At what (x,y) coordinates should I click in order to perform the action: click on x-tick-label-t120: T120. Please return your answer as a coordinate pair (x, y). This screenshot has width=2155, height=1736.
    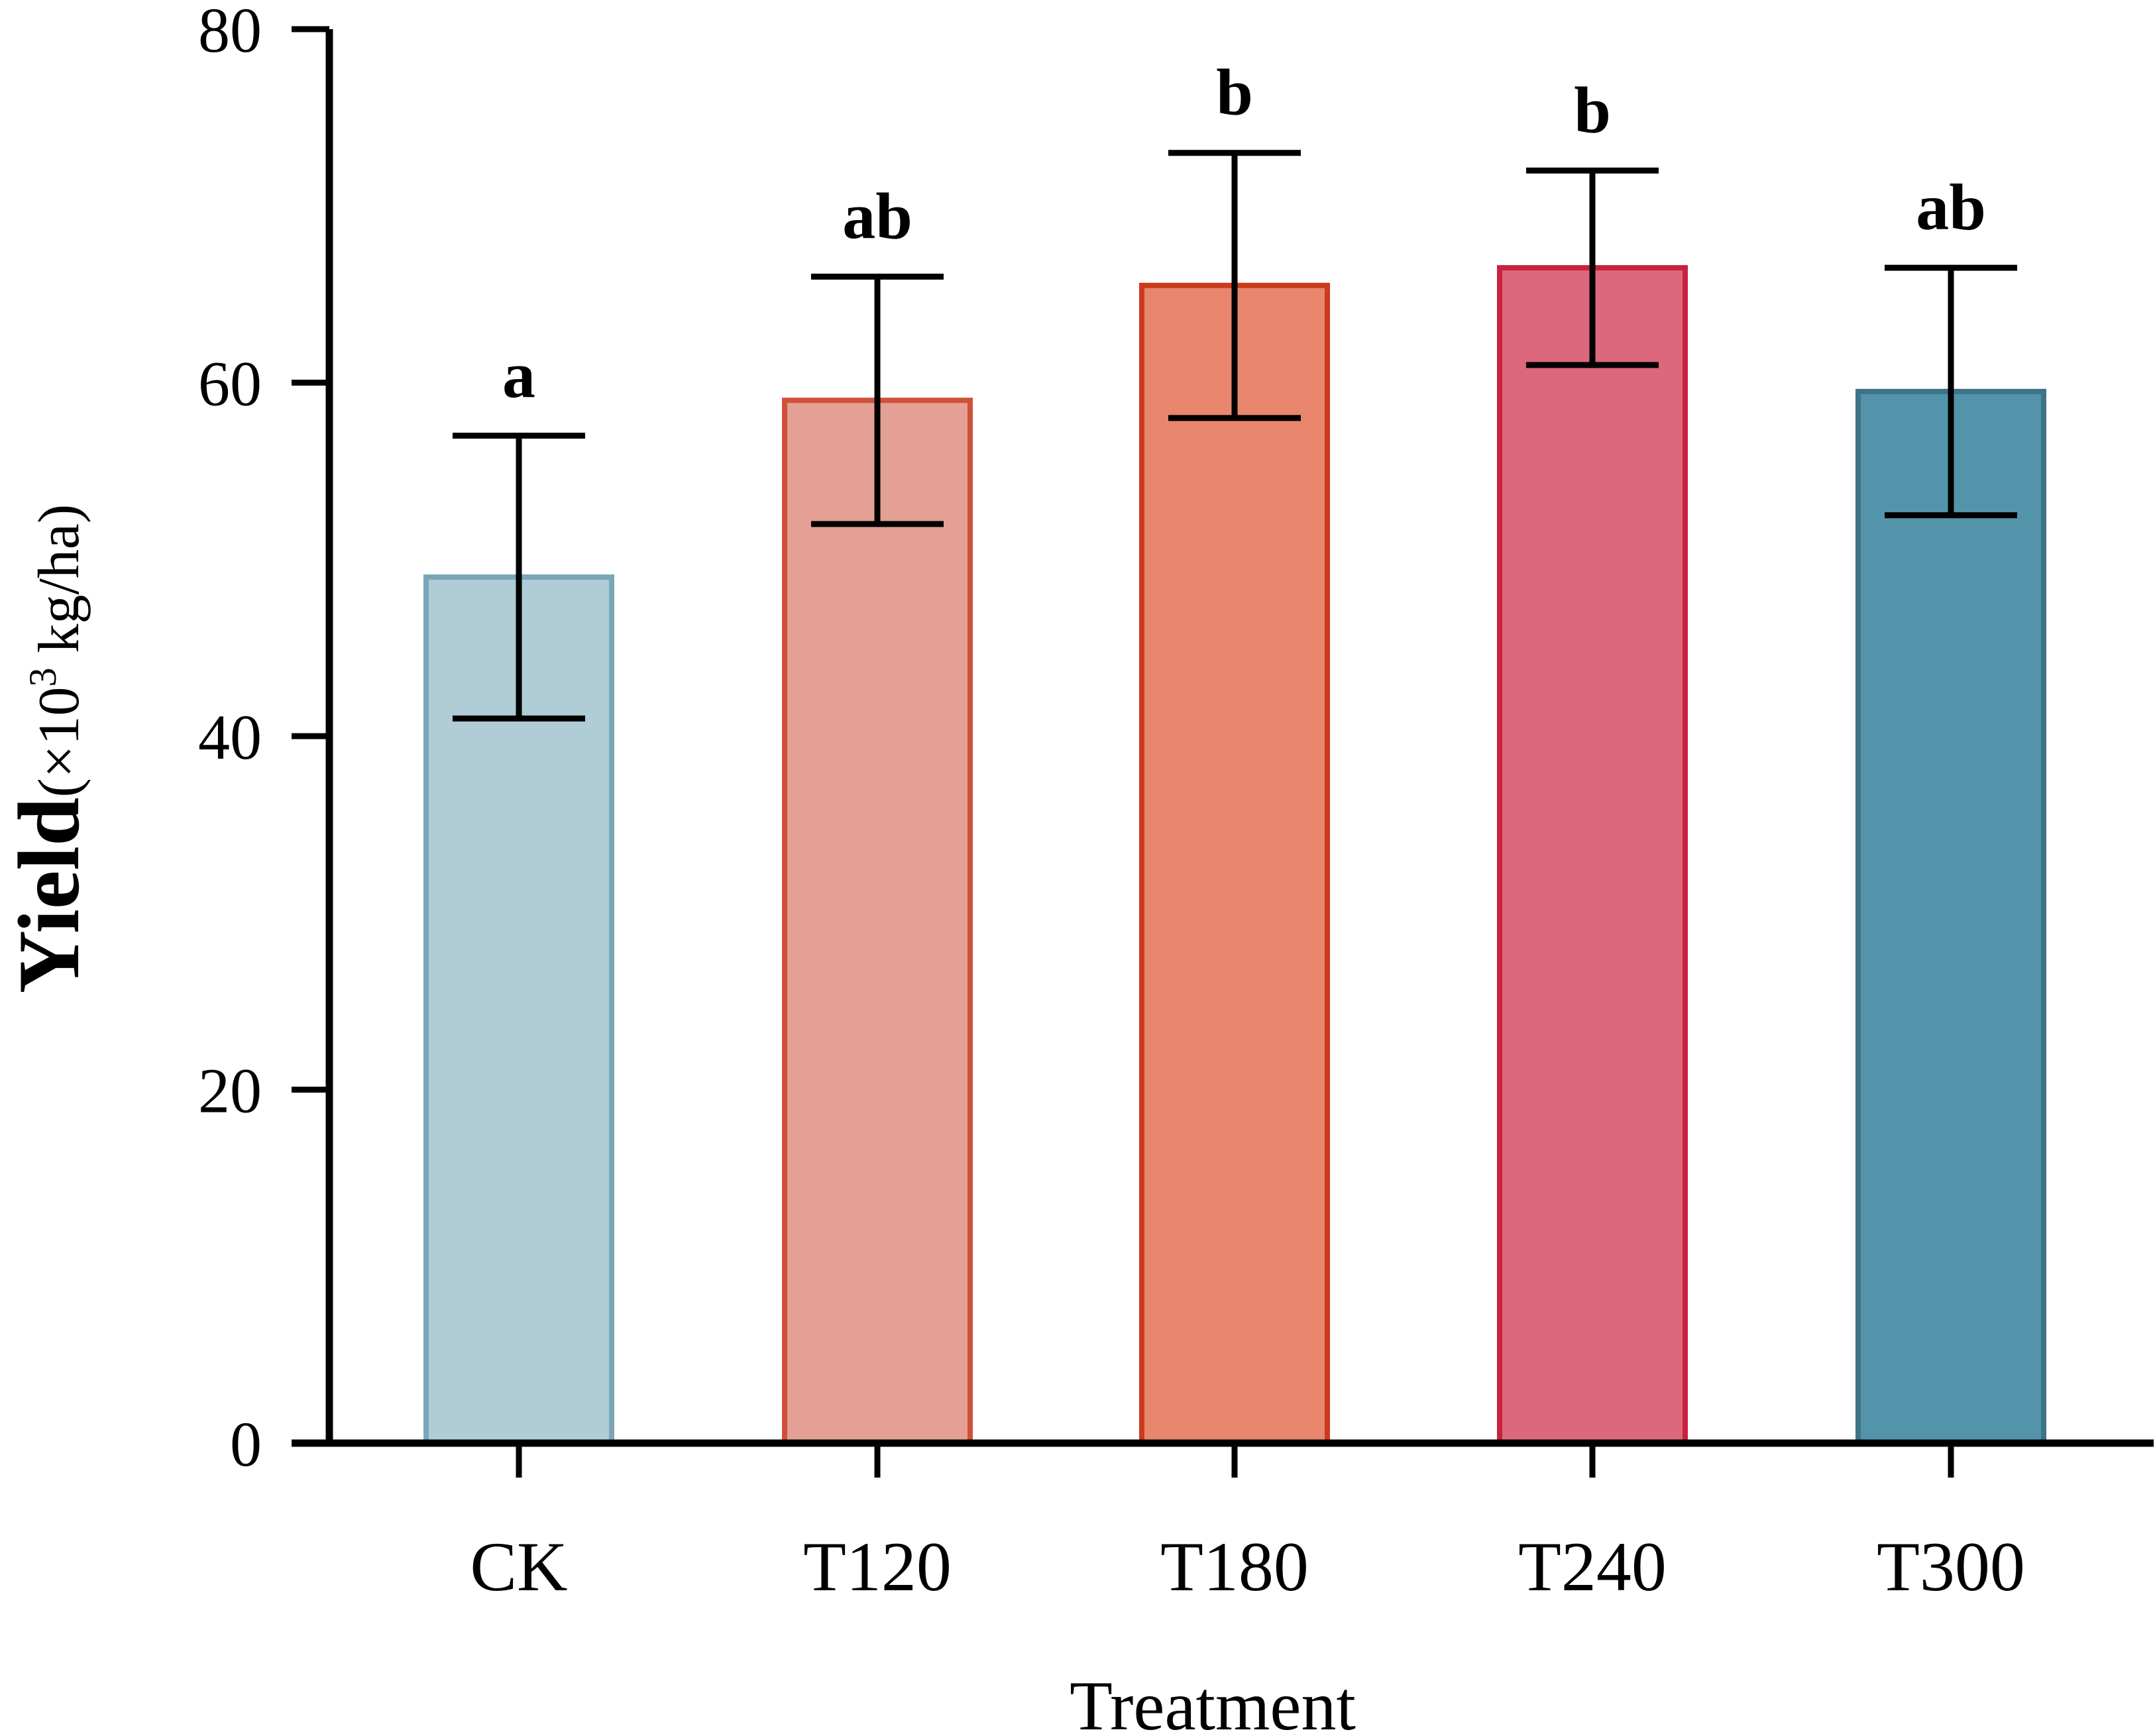
    Looking at the image, I should click on (877, 1566).